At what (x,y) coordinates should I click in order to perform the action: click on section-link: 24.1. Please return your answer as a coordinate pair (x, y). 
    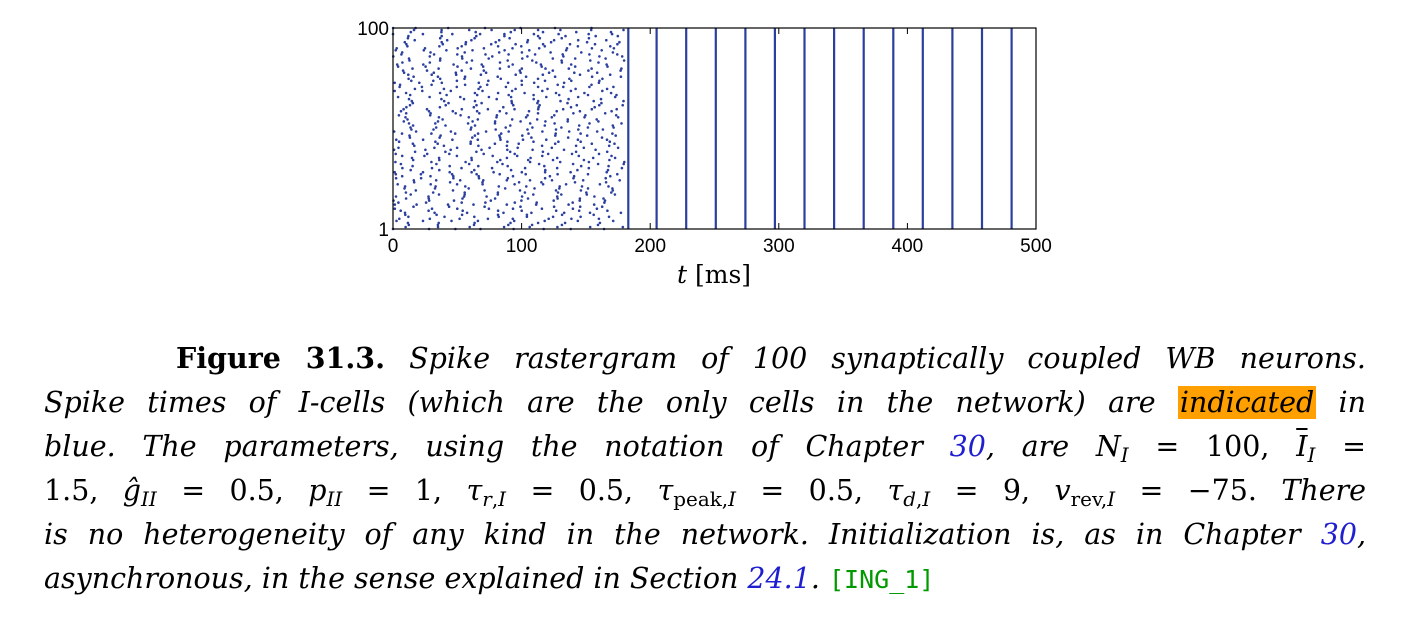
    Looking at the image, I should click on (779, 578).